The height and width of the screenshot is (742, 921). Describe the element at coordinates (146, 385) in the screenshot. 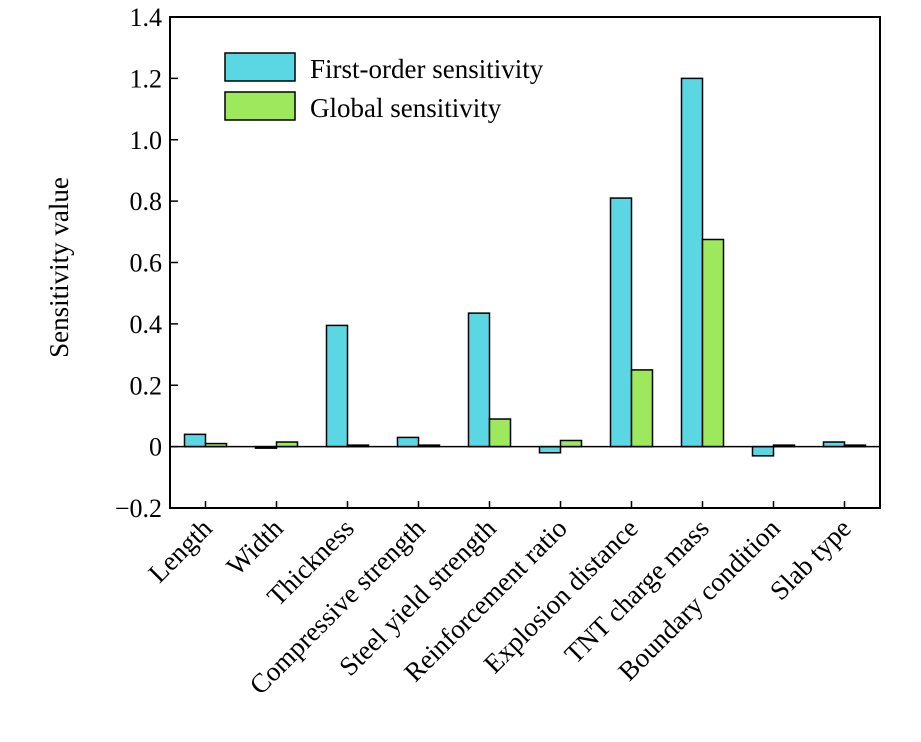

I see `y-tick-label: 0.2` at that location.